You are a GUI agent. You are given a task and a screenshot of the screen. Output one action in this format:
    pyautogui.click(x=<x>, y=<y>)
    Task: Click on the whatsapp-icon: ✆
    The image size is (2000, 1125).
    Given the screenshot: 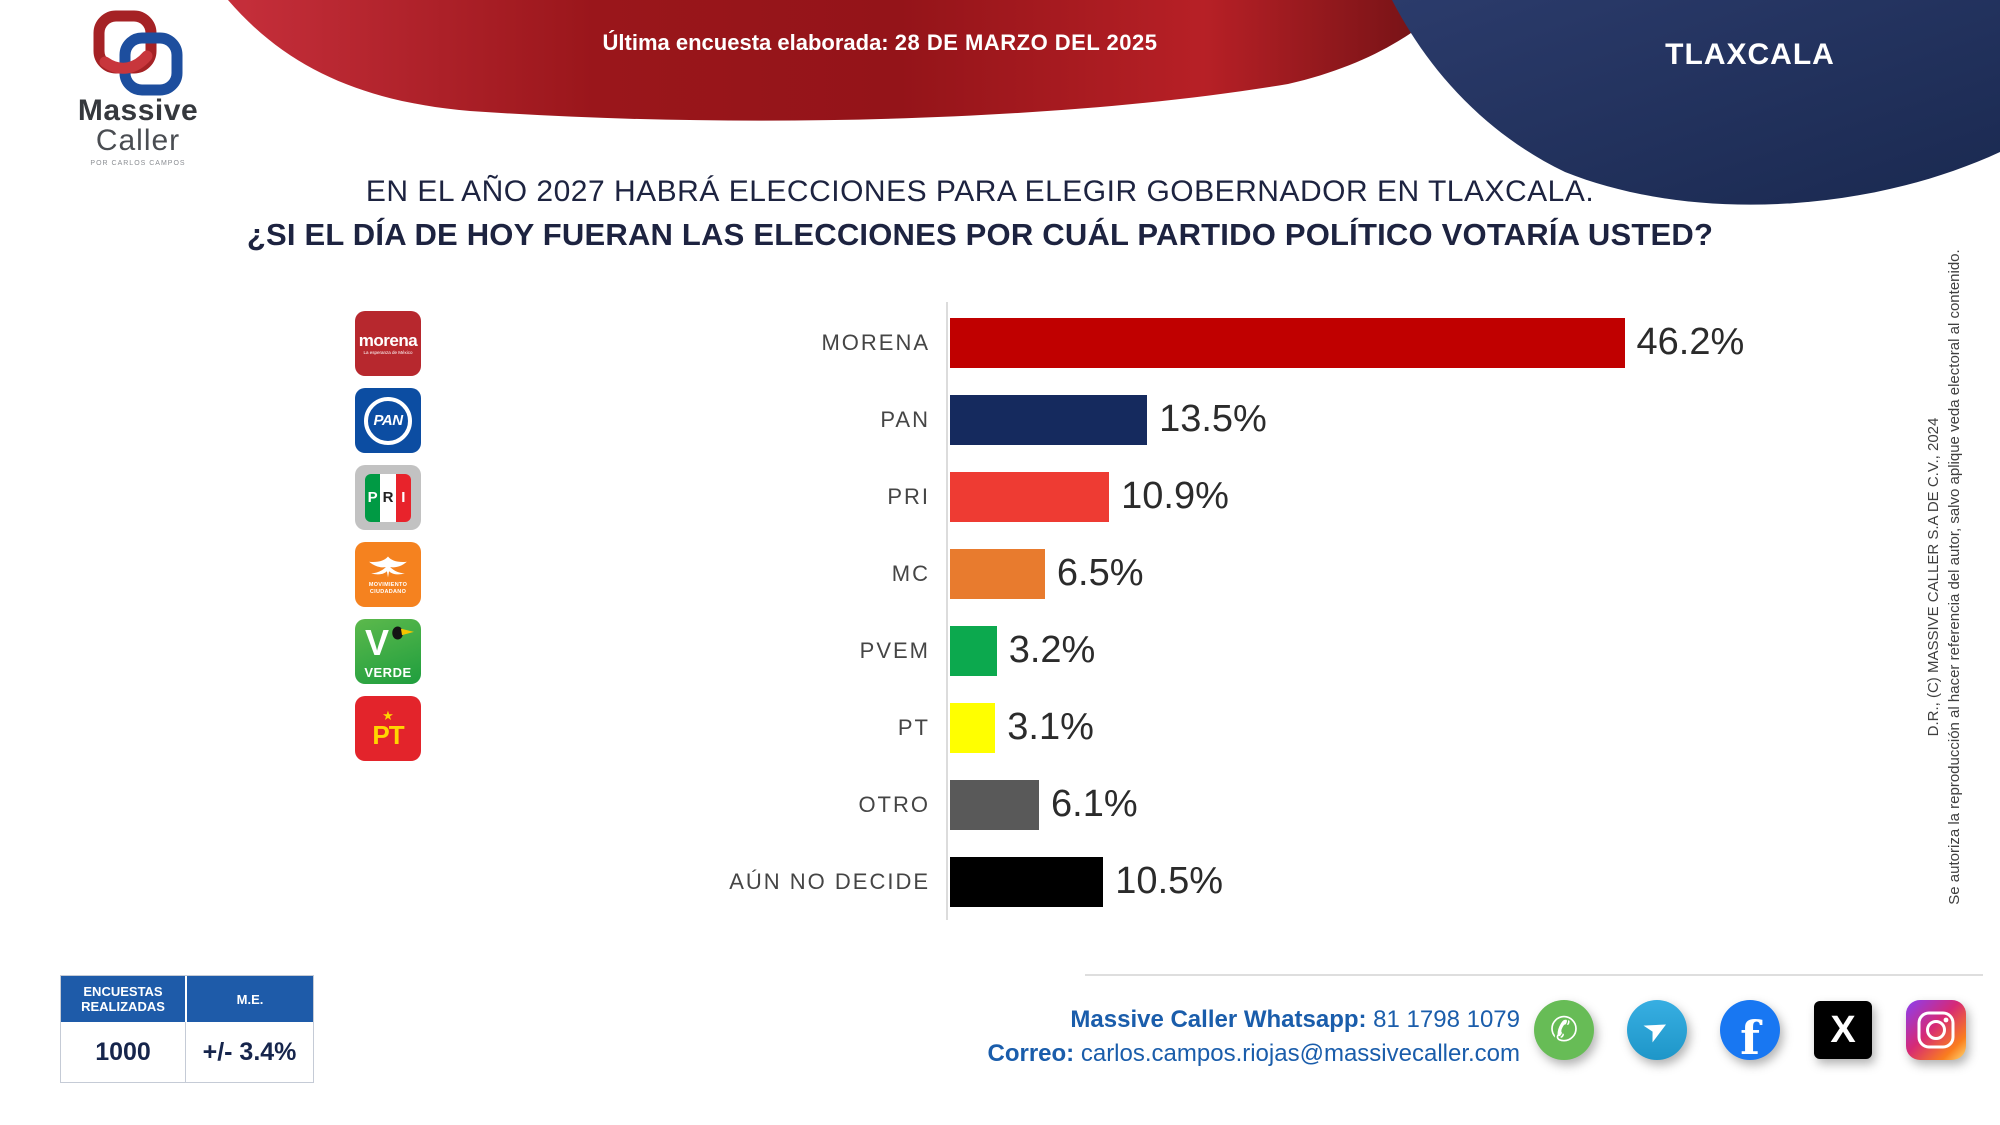 What is the action you would take?
    pyautogui.click(x=1564, y=1030)
    